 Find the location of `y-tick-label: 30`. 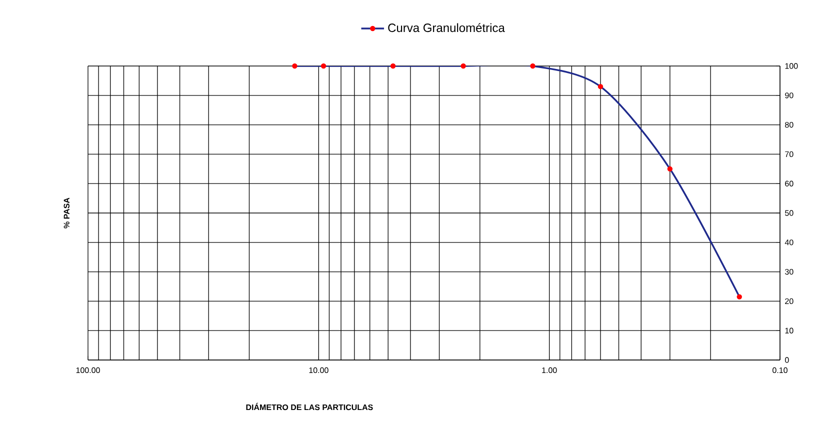

y-tick-label: 30 is located at coordinates (789, 271).